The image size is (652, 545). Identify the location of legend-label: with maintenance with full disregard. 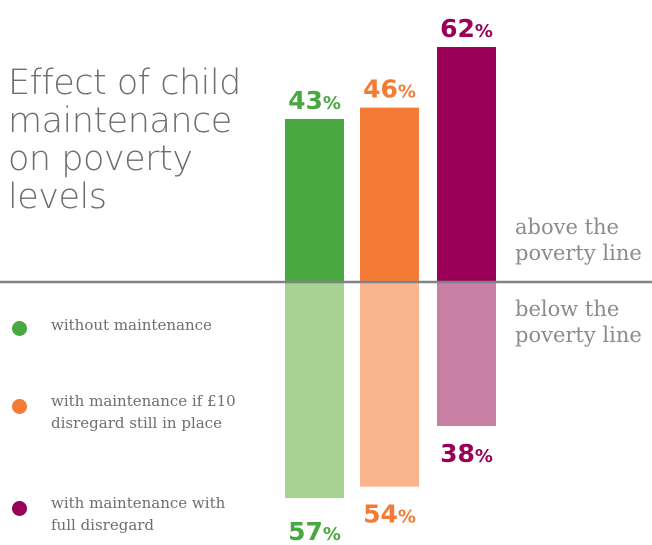
(138, 514).